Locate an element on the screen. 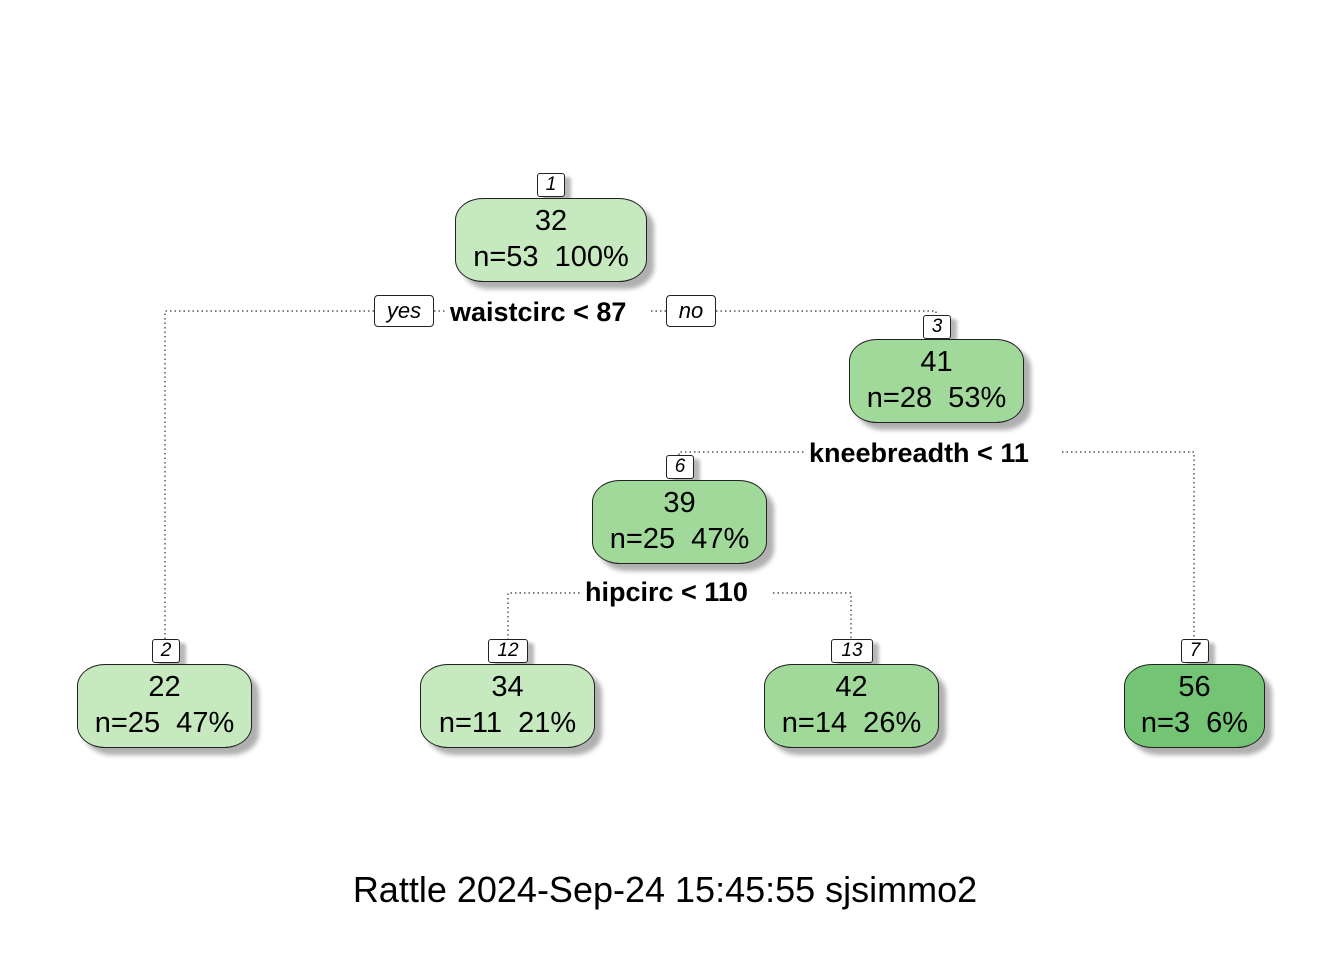 Image resolution: width=1344 pixels, height=960 pixels. split-rule: kneebreadth < 11 is located at coordinates (919, 453).